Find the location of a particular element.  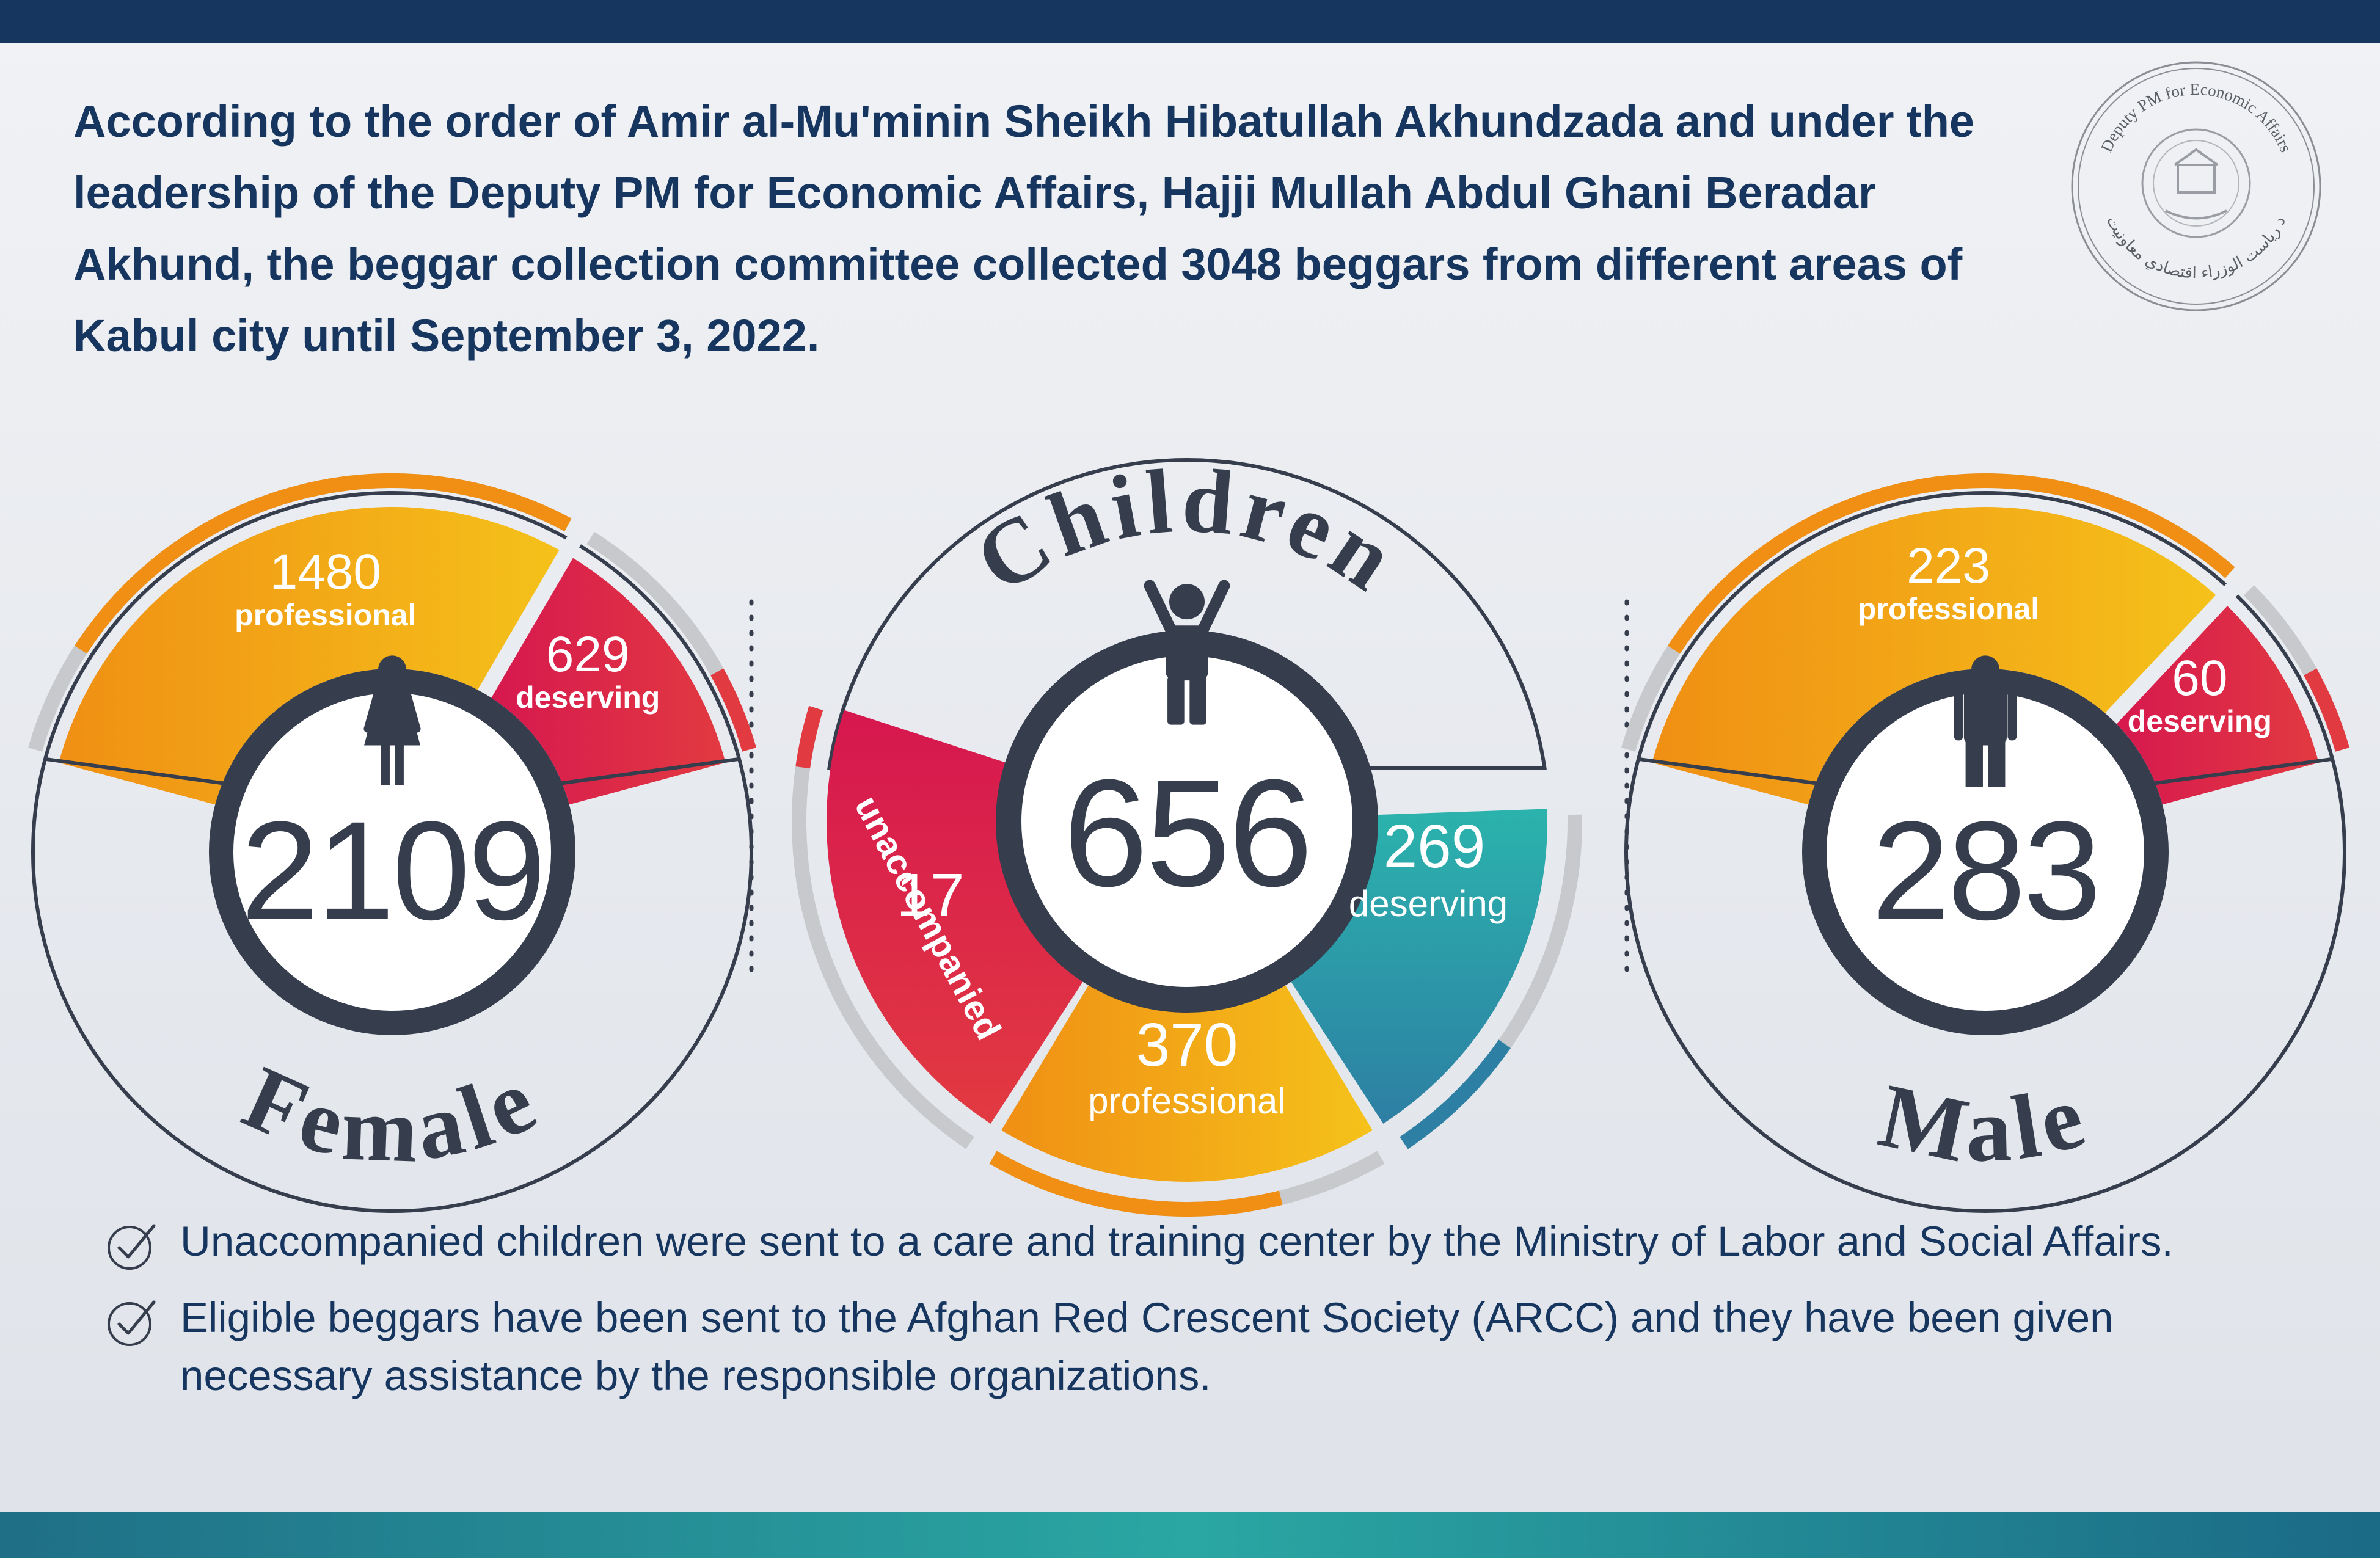

professional-value: 370 is located at coordinates (1187, 1045).